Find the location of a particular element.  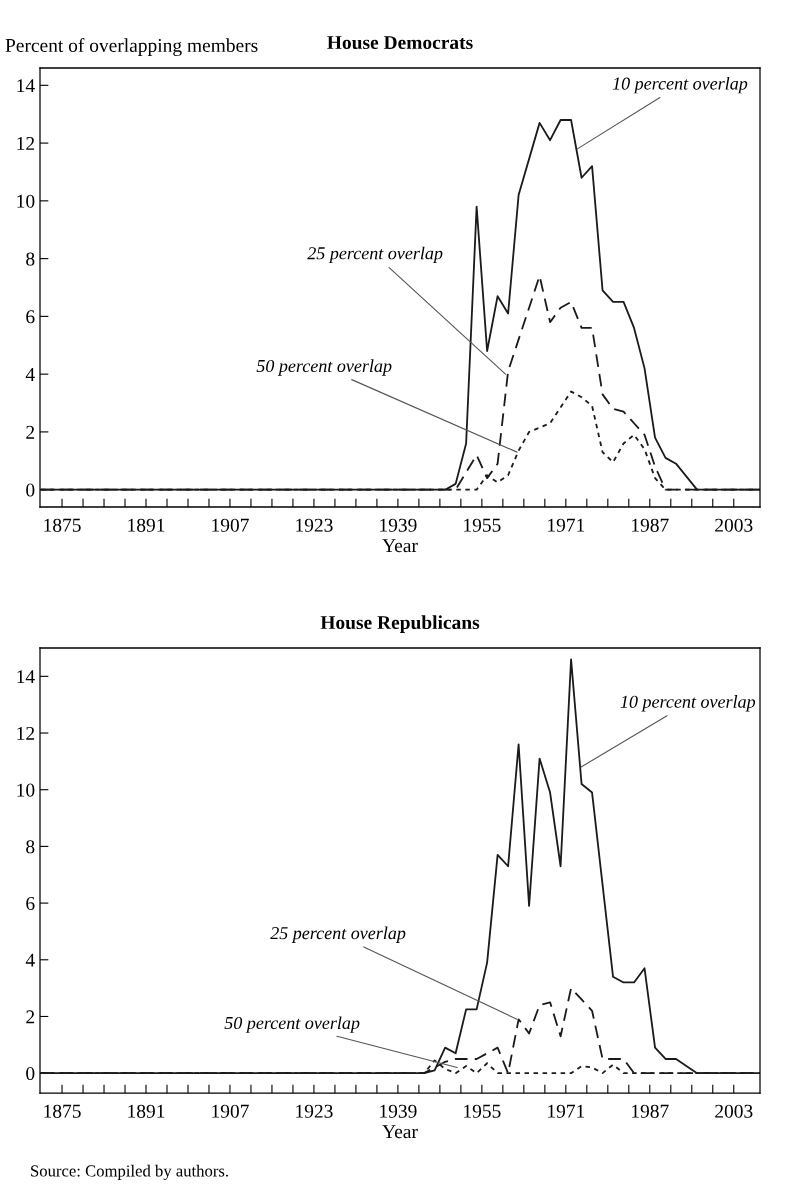

y-axis-title: Percent of overlapping members is located at coordinates (131, 47).